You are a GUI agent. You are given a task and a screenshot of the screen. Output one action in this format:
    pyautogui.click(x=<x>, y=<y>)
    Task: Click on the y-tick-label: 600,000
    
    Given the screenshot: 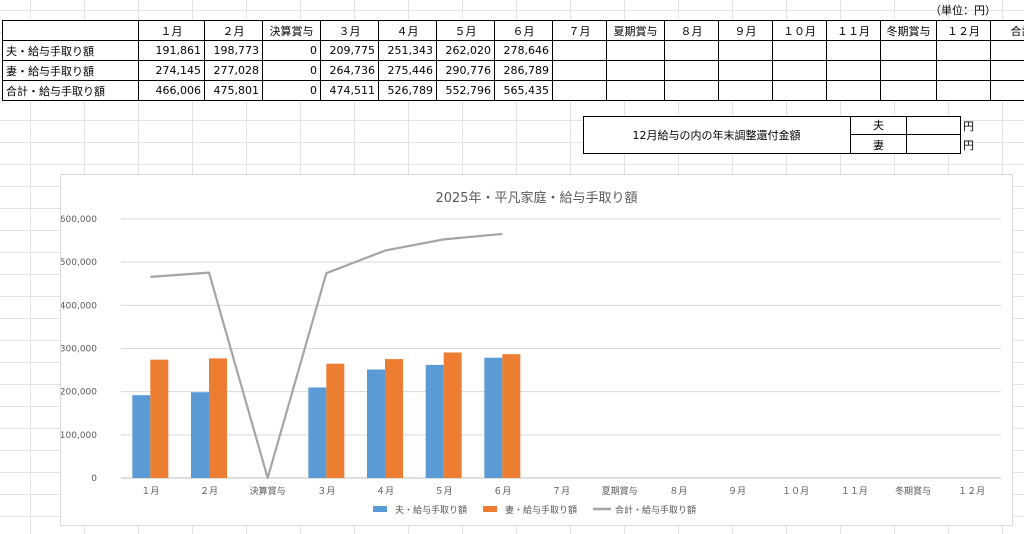 What is the action you would take?
    pyautogui.click(x=79, y=220)
    